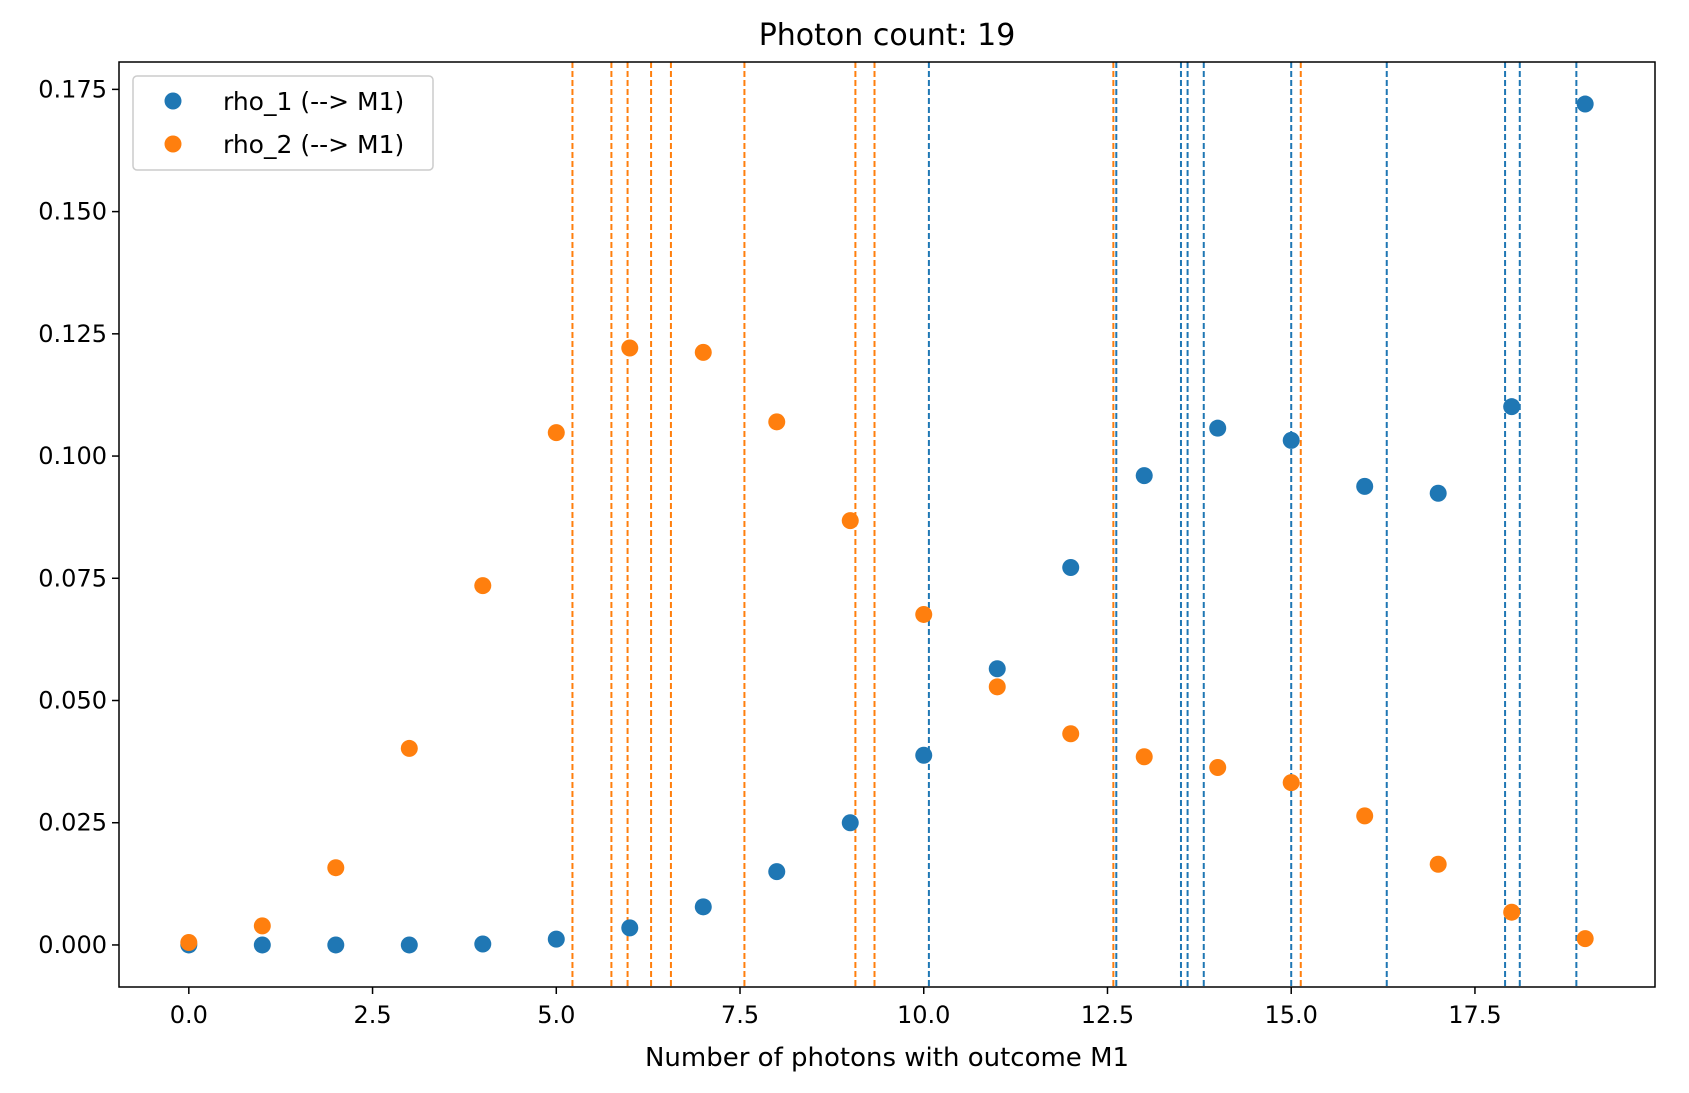 The width and height of the screenshot is (1689, 1093). Describe the element at coordinates (189, 1015) in the screenshot. I see `x-tick-label: 0.0` at that location.